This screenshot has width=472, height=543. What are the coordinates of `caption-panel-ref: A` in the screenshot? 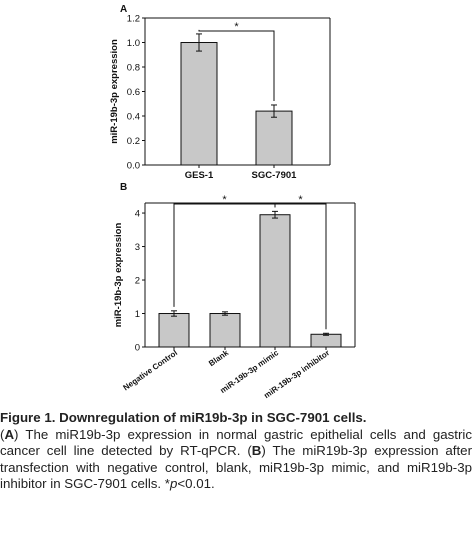 It's located at (9, 434).